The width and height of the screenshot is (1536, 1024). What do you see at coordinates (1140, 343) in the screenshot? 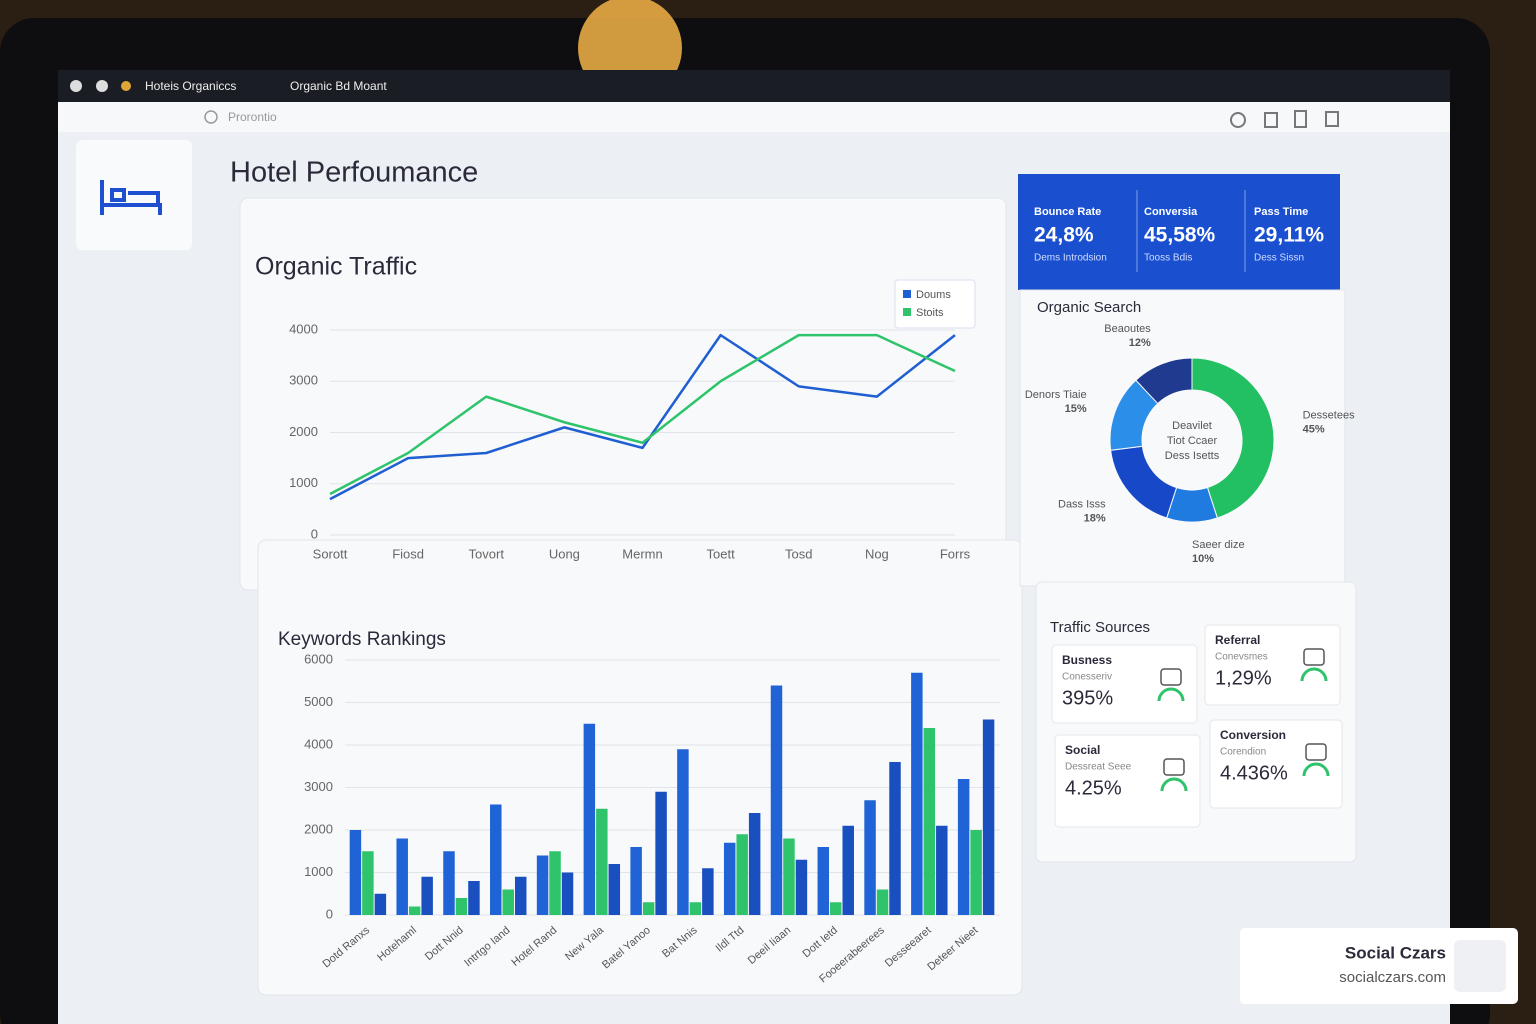
I see `segment-label: 12%` at bounding box center [1140, 343].